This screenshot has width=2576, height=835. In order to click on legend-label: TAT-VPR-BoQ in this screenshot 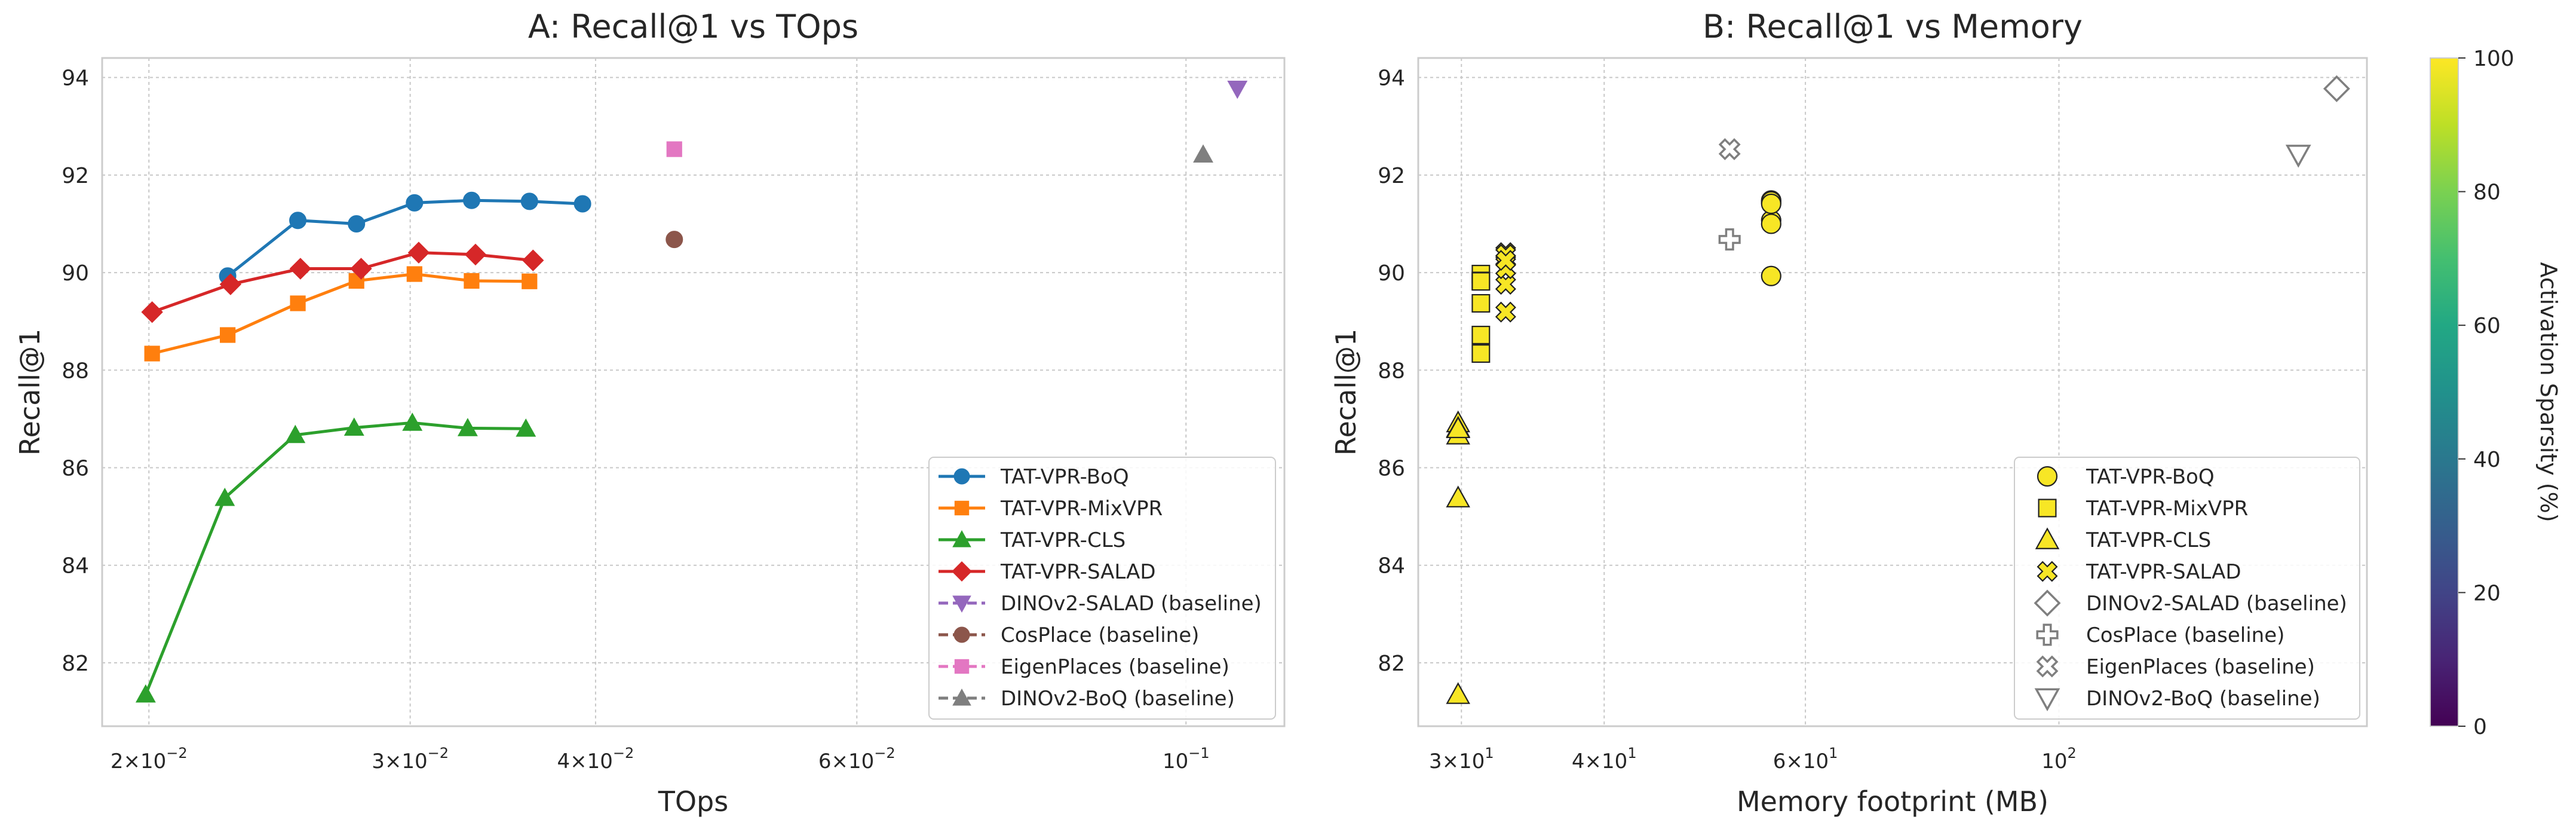, I will do `click(1064, 477)`.